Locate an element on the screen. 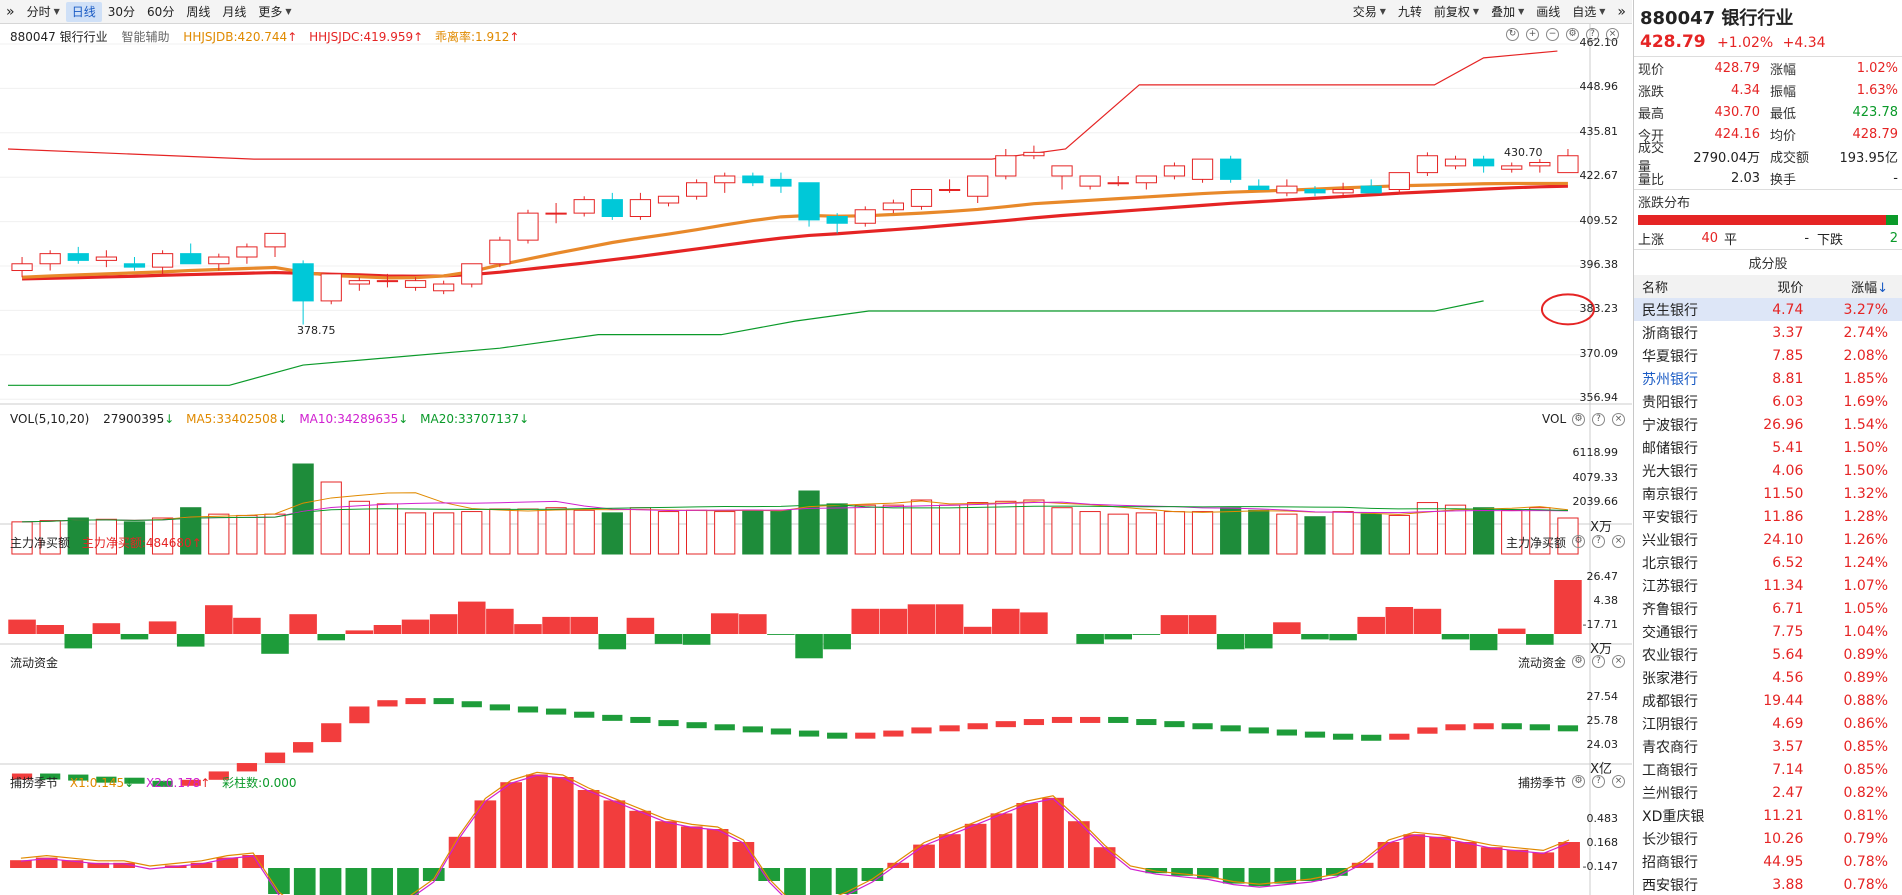 This screenshot has width=1902, height=895. stock-change: 0.86% is located at coordinates (1865, 723).